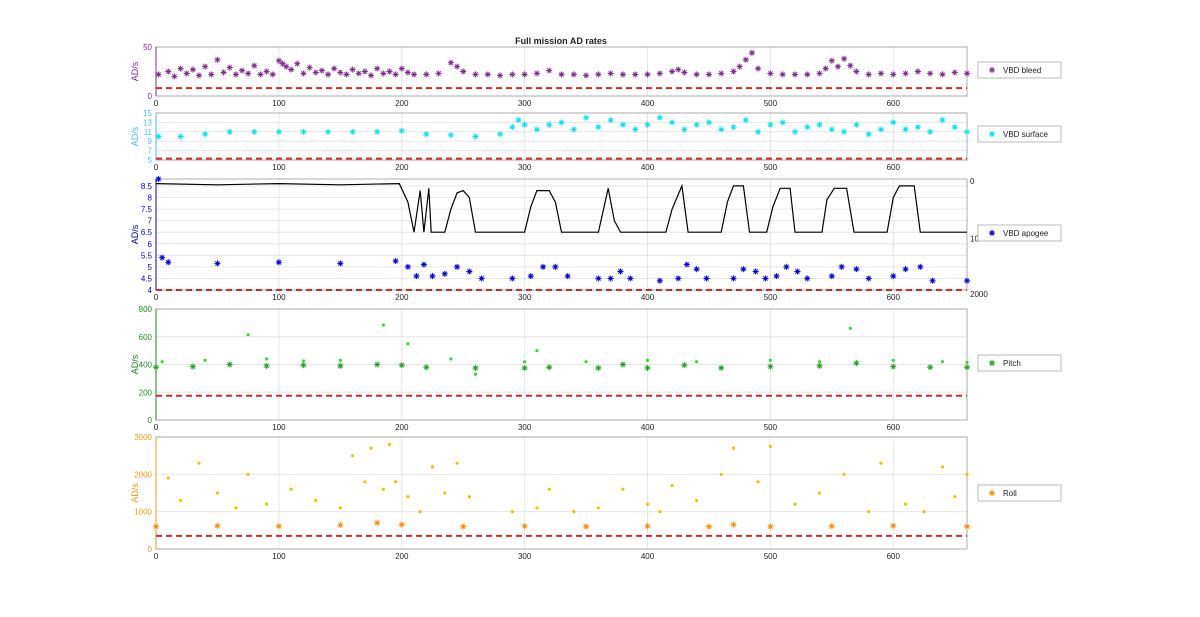 This screenshot has width=1200, height=617. What do you see at coordinates (156, 103) in the screenshot?
I see `x-tick-label: 0` at bounding box center [156, 103].